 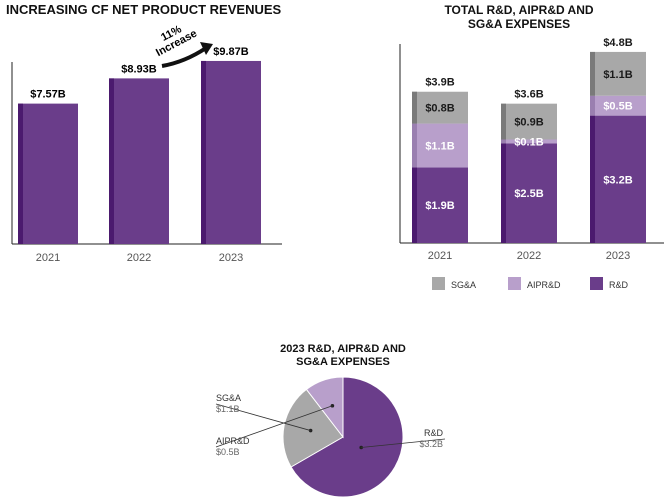 What do you see at coordinates (431, 444) in the screenshot?
I see `pie-callout-value: $3.2B` at bounding box center [431, 444].